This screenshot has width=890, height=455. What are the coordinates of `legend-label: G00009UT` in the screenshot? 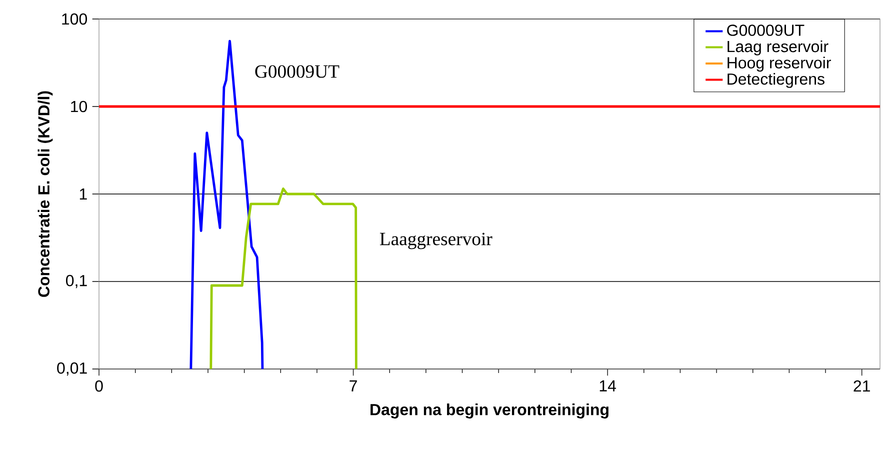 It's located at (765, 30).